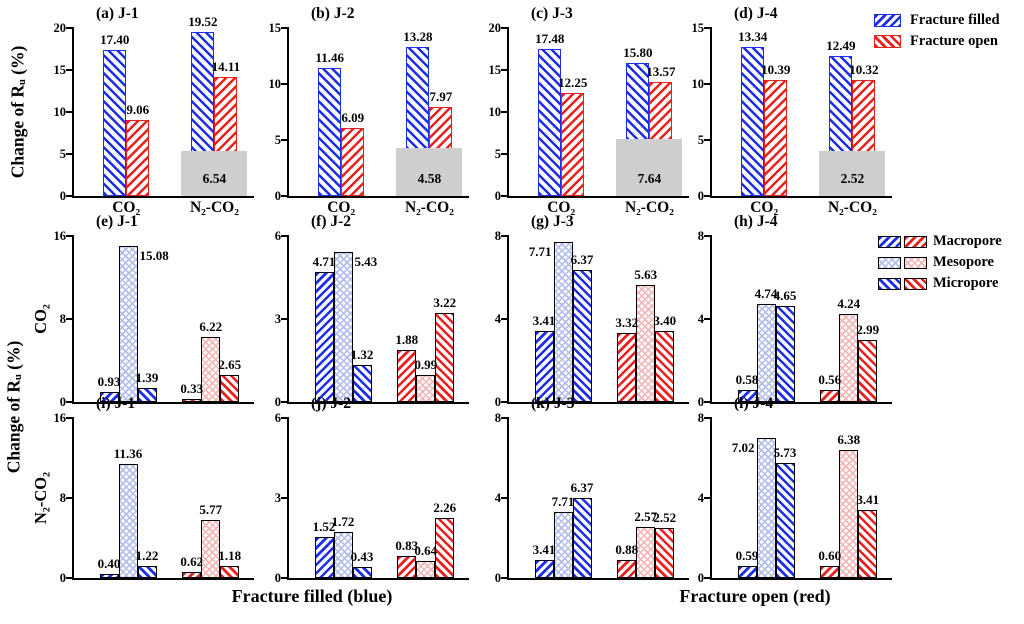 This screenshot has width=1024, height=624. Describe the element at coordinates (563, 322) in the screenshot. I see `bar-g-filled-meso` at that location.